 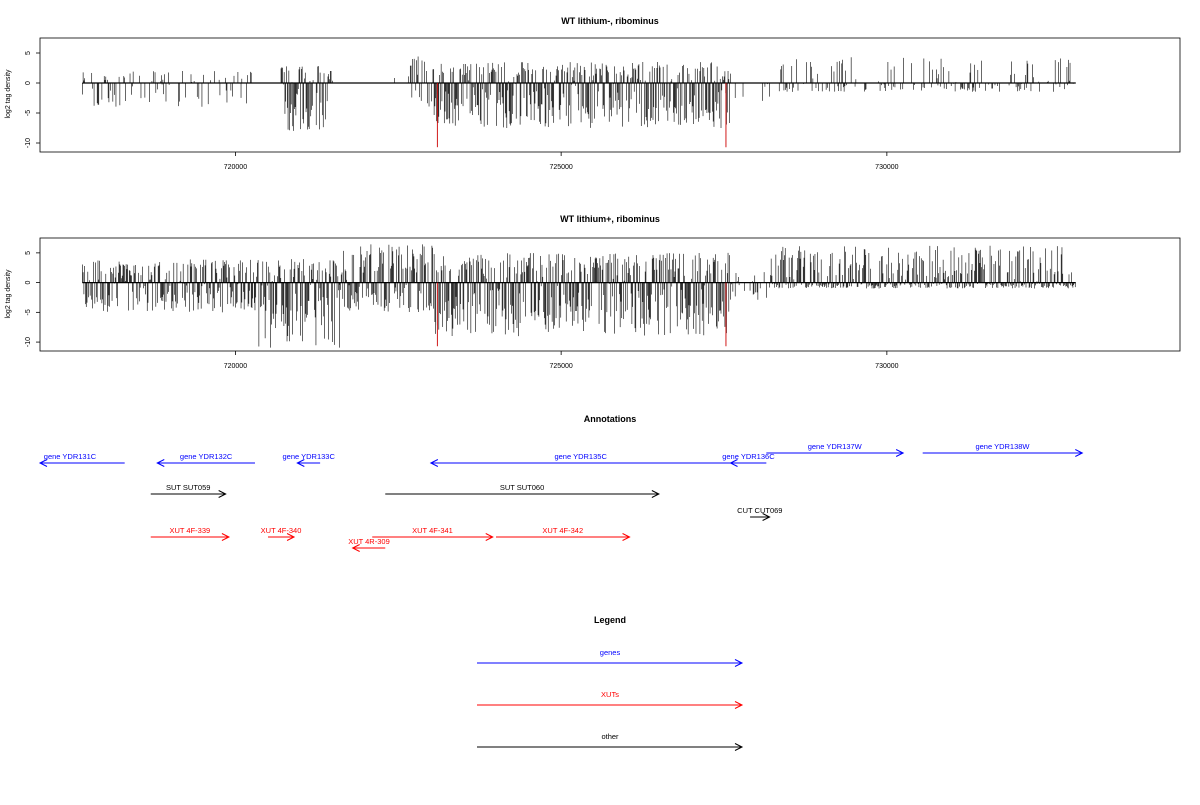 I want to click on legend-label: other, so click(x=610, y=736).